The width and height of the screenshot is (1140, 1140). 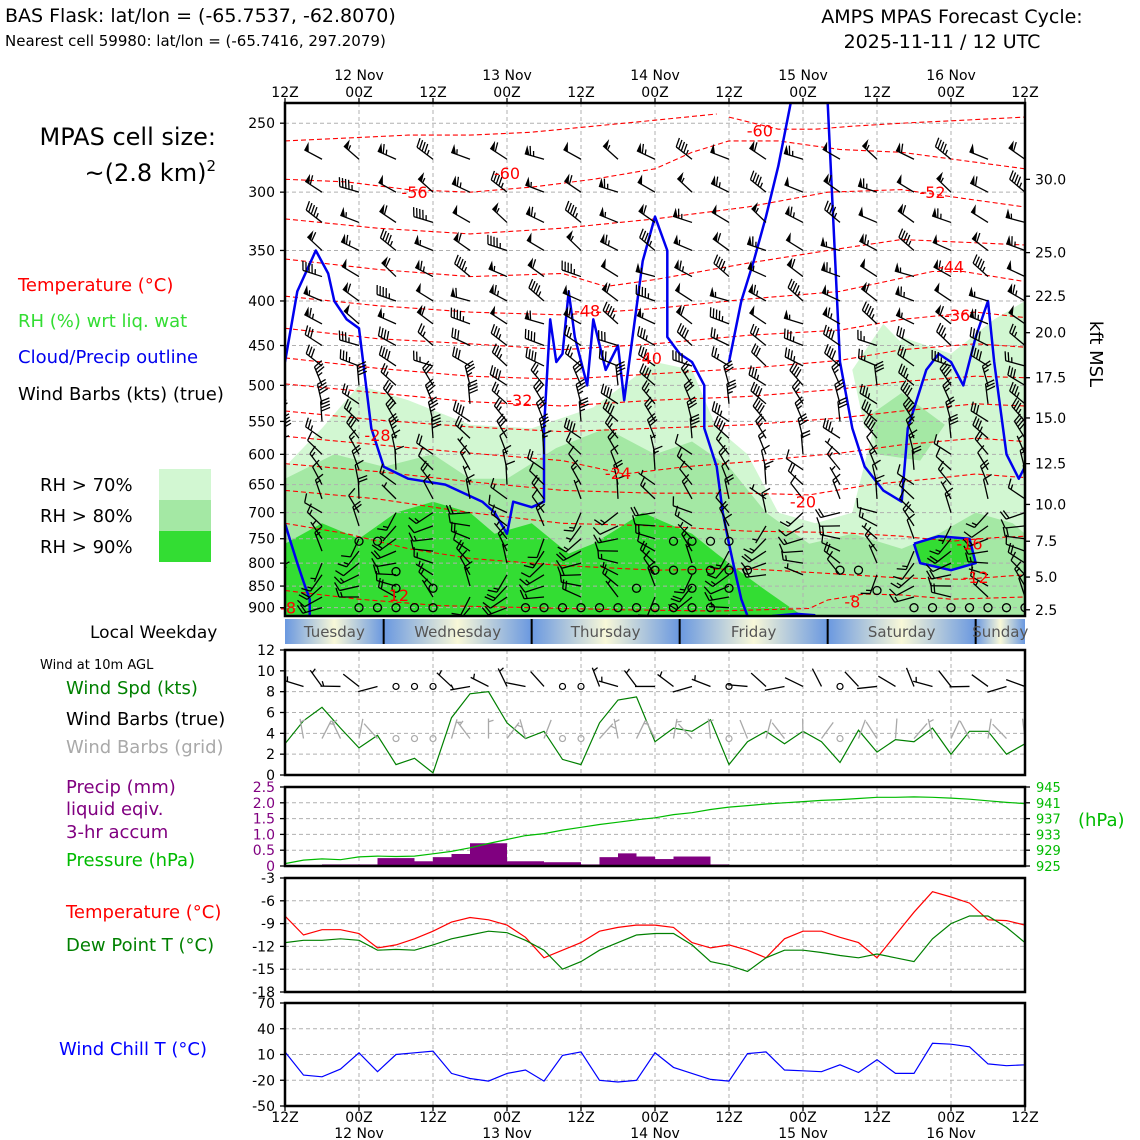 I want to click on precip-bar, so click(x=664, y=862).